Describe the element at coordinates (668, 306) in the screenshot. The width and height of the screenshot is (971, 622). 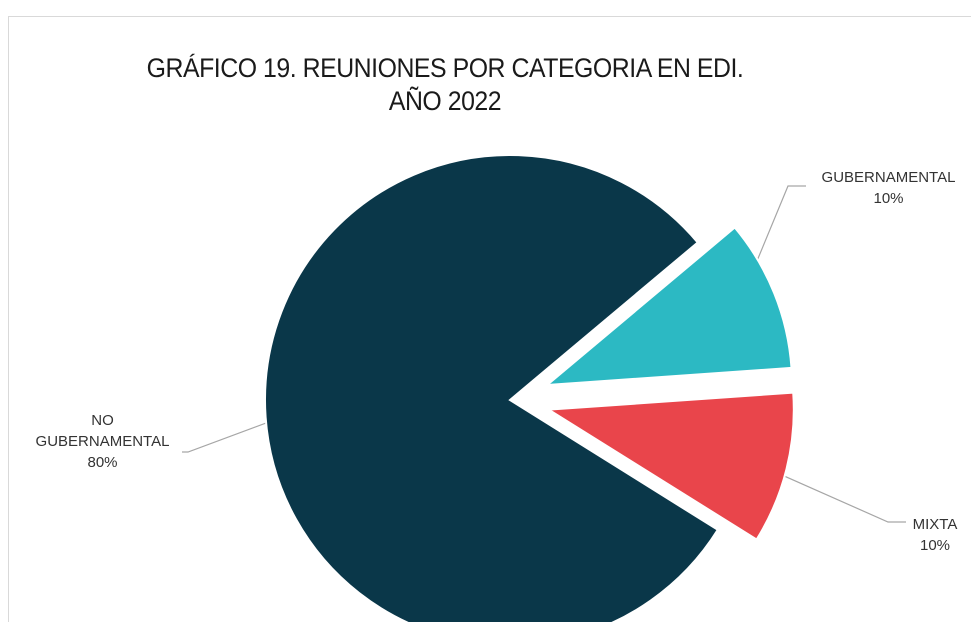
I see `slice-gubernamental` at that location.